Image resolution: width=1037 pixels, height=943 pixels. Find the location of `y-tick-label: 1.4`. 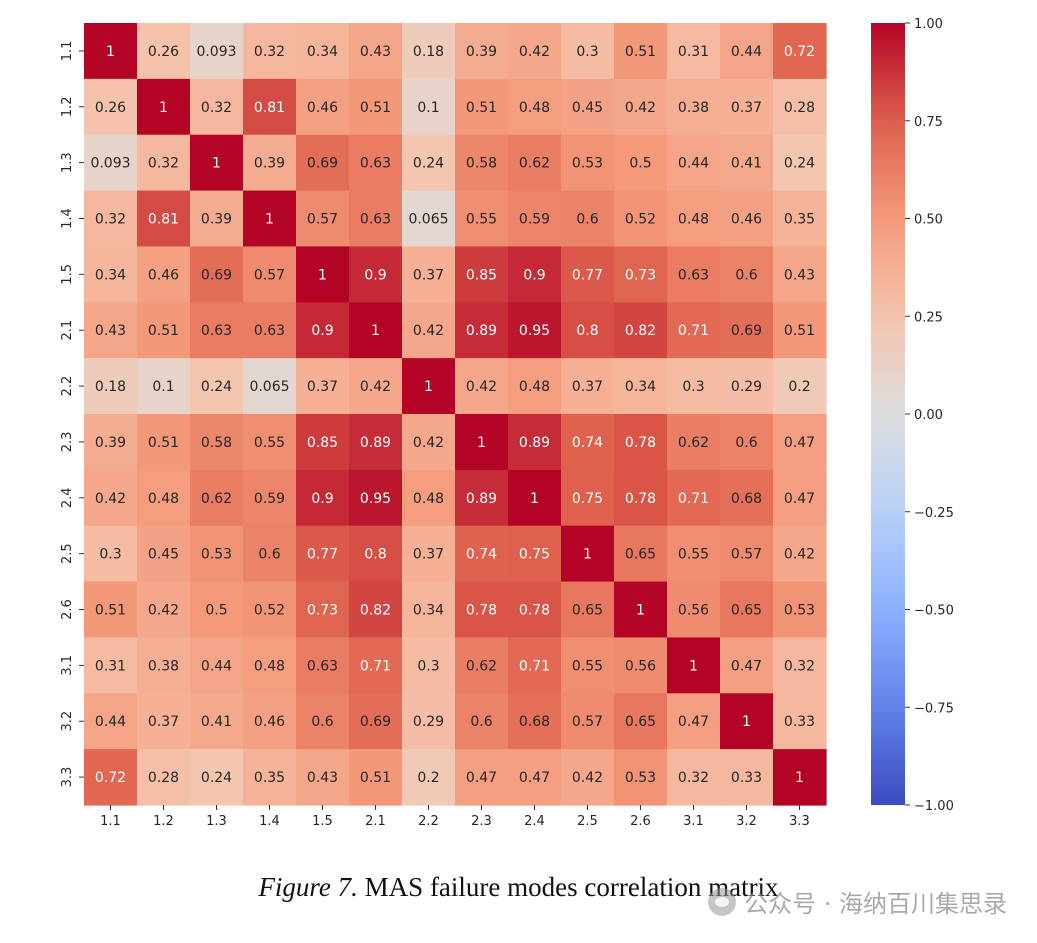

y-tick-label: 1.4 is located at coordinates (67, 218).